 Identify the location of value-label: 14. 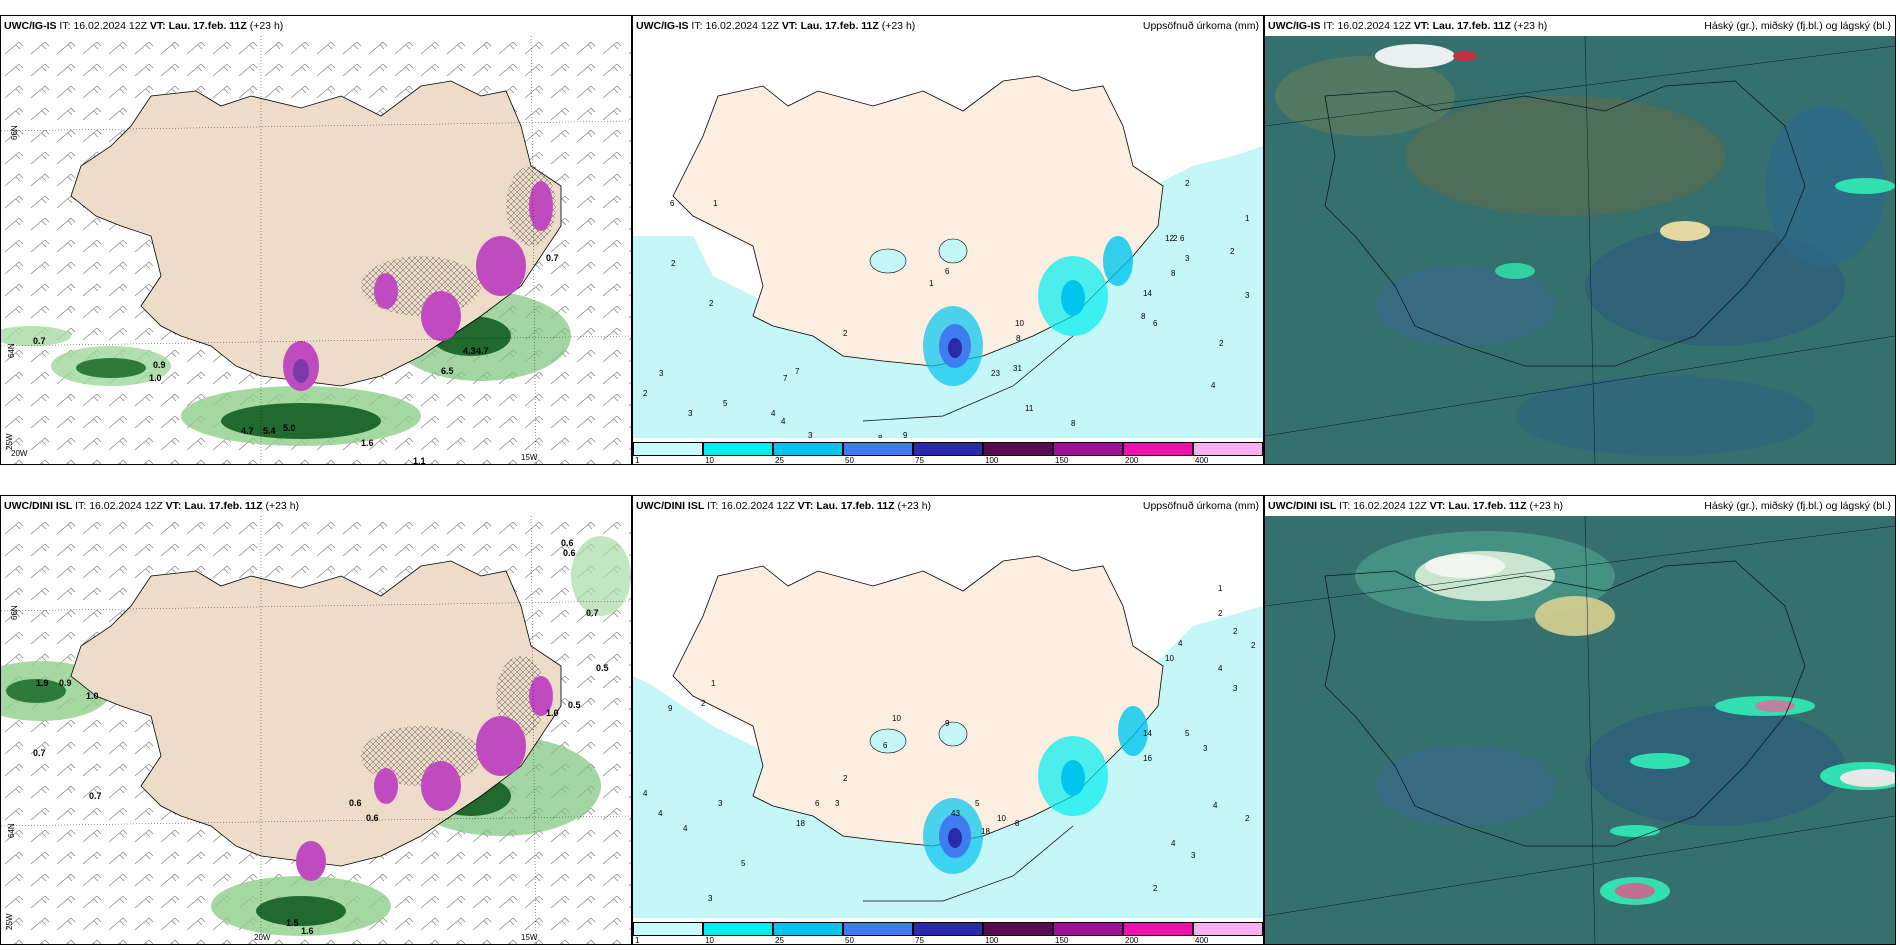
(1147, 733).